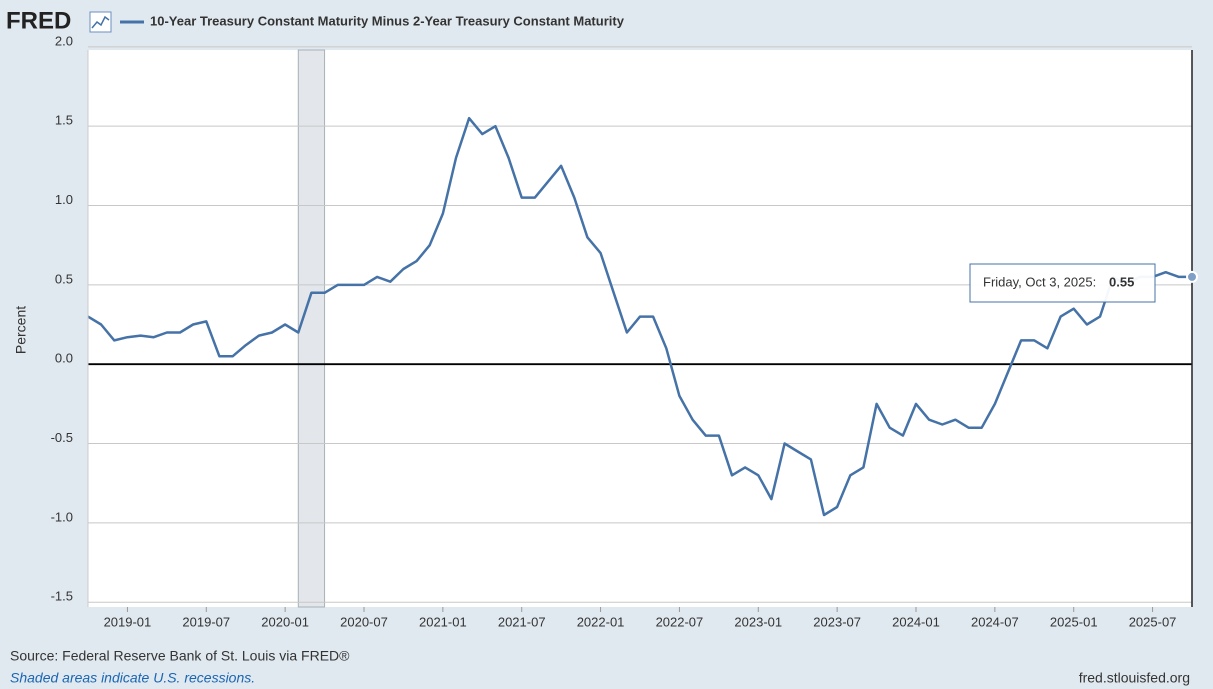  Describe the element at coordinates (916, 621) in the screenshot. I see `x-tick-label: 2024-01` at that location.